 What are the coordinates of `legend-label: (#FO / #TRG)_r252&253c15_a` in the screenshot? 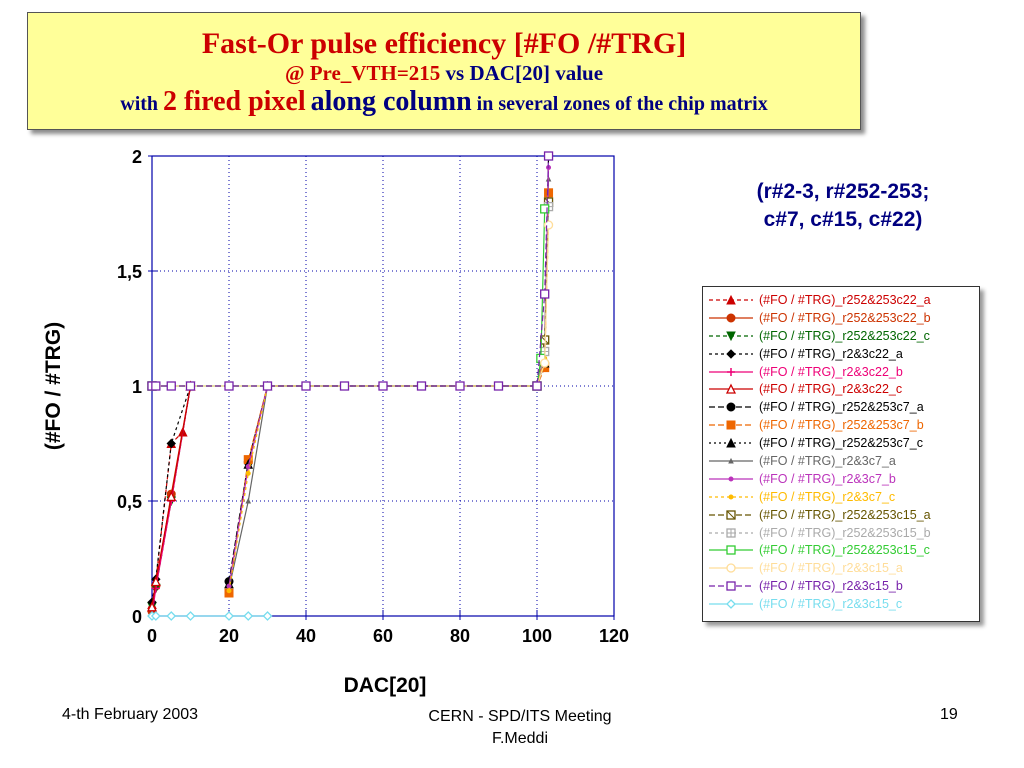 It's located at (845, 514).